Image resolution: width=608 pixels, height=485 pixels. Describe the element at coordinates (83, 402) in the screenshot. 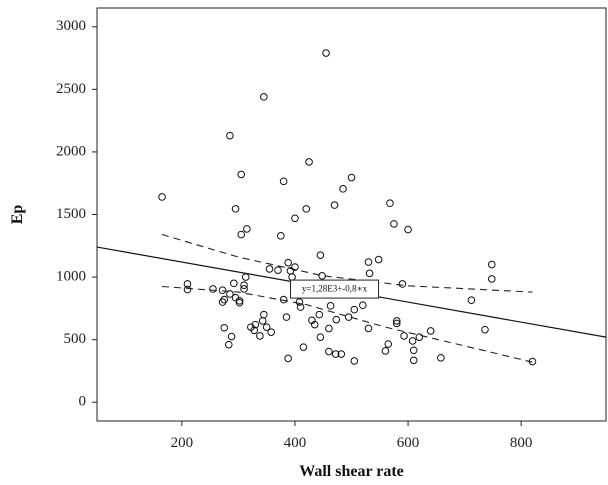

I see `y-tick-label: 0` at that location.